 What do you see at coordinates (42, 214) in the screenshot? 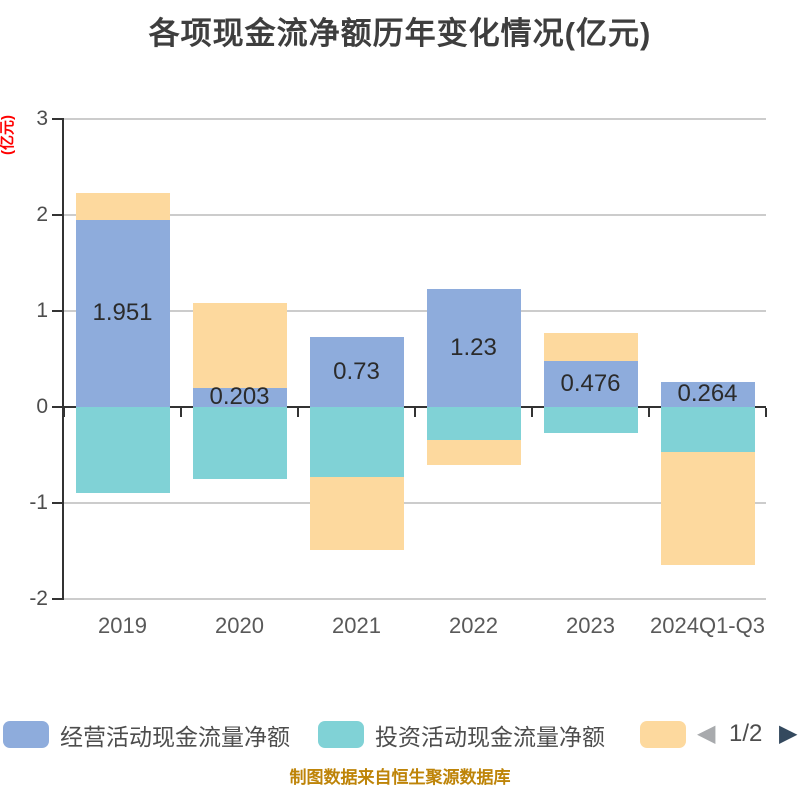
I see `y-axis-label: 2` at bounding box center [42, 214].